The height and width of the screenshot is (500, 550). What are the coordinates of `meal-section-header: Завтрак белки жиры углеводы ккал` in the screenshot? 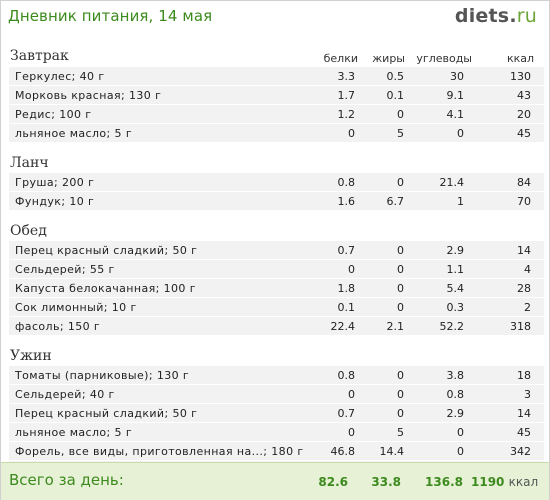 It's located at (276, 56).